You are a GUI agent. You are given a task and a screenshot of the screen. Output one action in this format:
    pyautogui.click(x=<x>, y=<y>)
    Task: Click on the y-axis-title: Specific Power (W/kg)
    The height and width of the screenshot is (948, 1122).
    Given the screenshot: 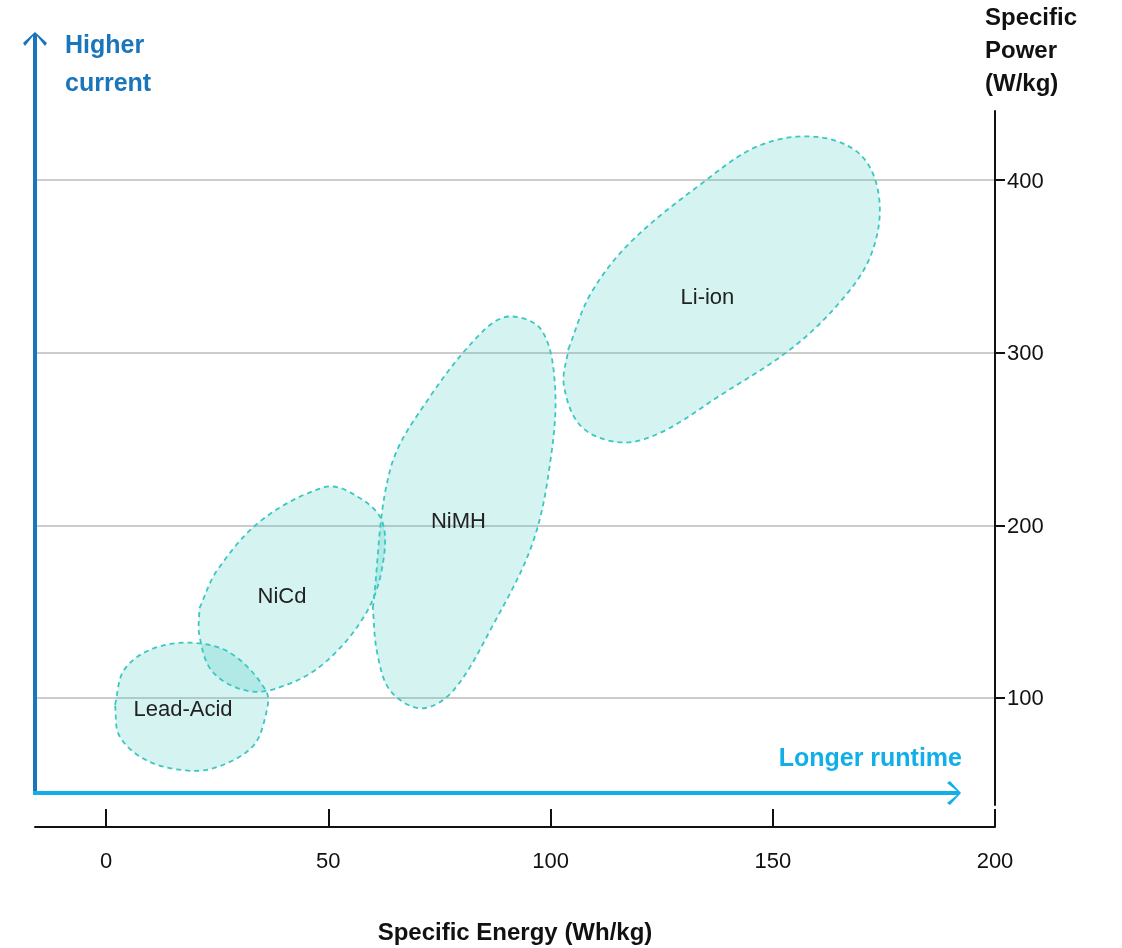 What is the action you would take?
    pyautogui.click(x=1031, y=49)
    